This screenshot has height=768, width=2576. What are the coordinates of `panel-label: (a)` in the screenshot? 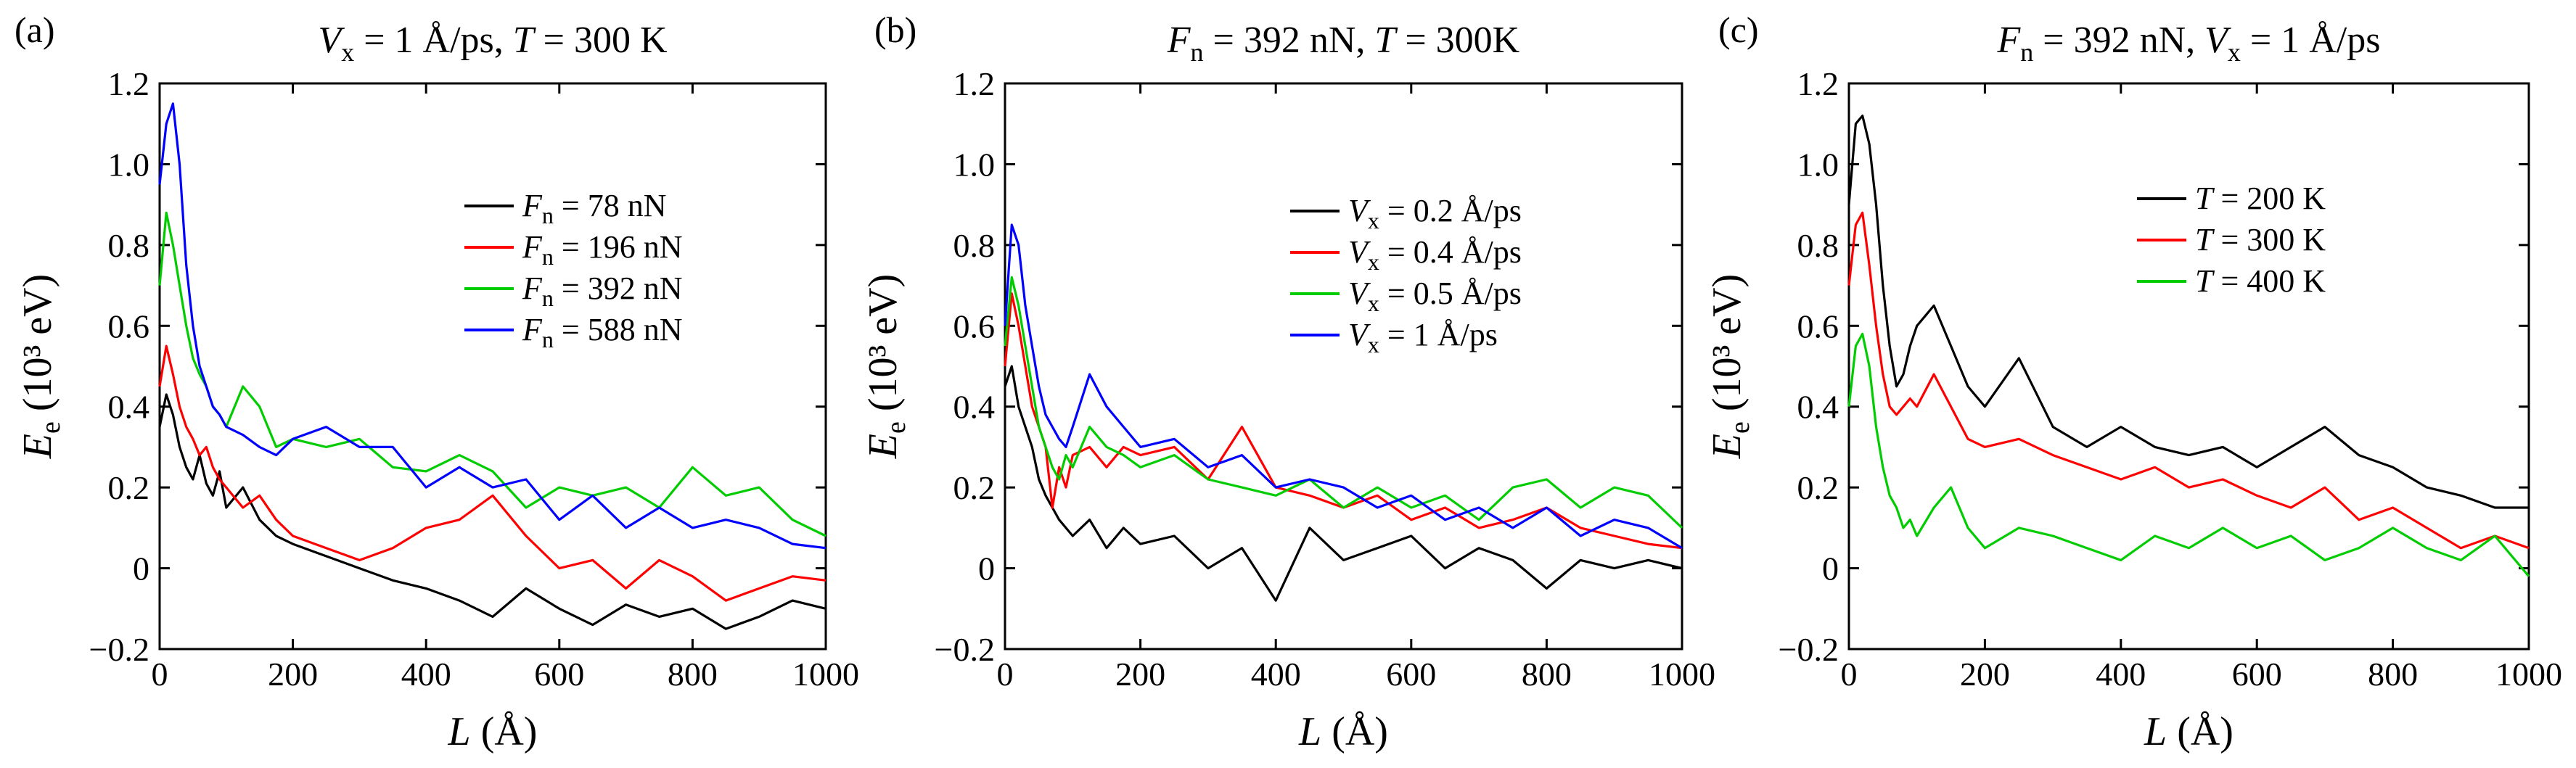 It's located at (35, 29).